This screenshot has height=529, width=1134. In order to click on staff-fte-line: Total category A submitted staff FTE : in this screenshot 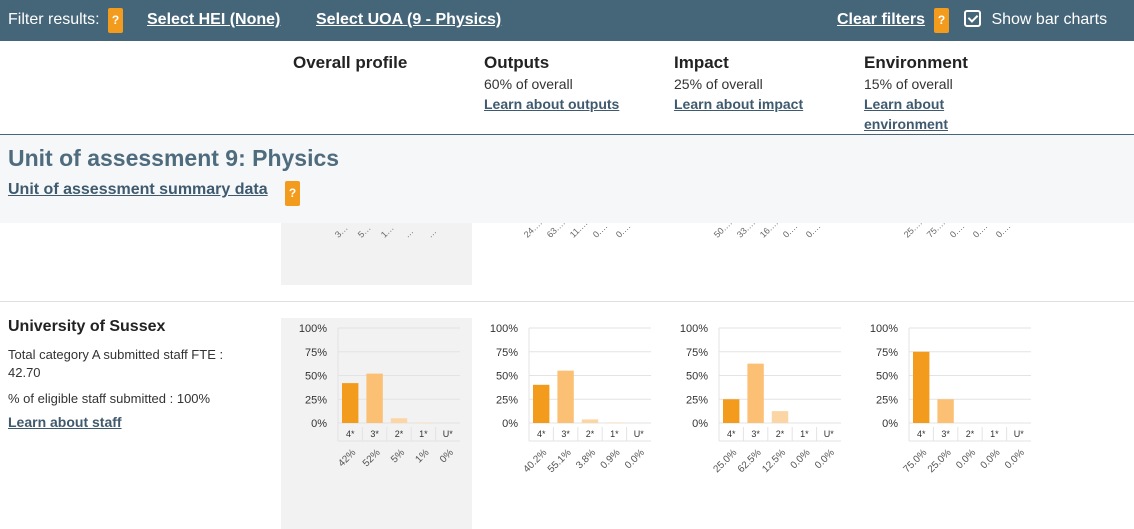, I will do `click(116, 354)`.